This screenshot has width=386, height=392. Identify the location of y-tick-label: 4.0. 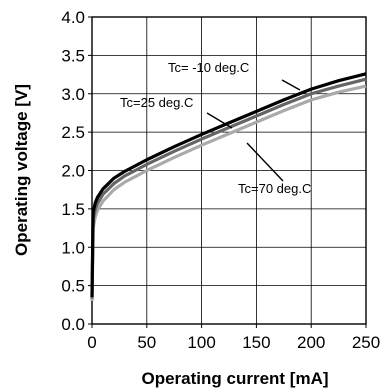
(73, 17).